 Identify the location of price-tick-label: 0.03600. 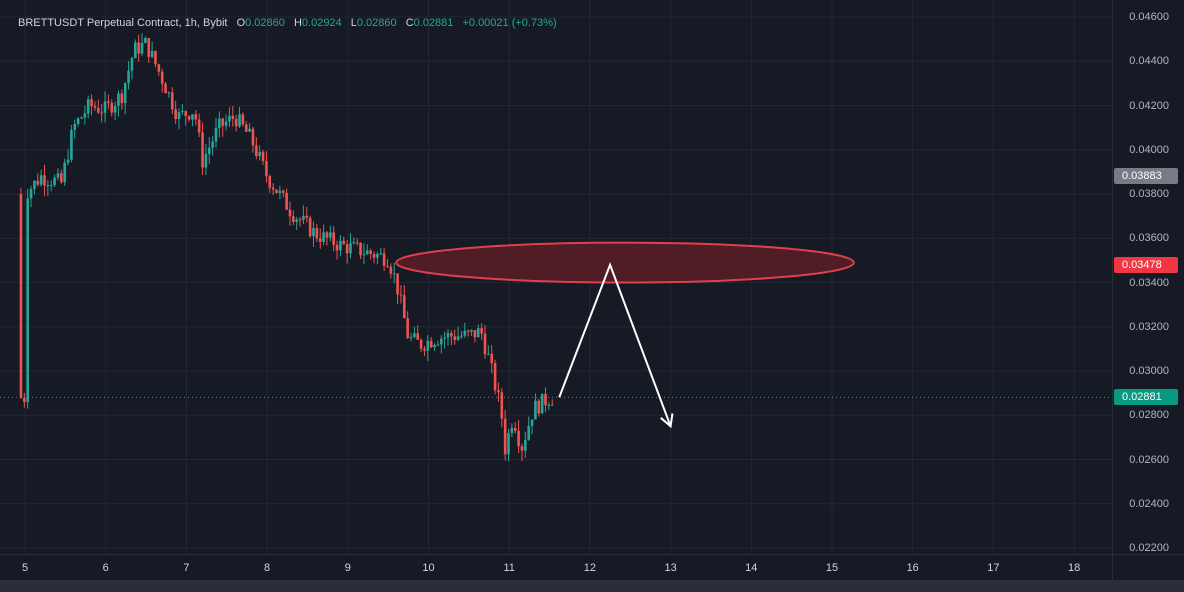
(1149, 238).